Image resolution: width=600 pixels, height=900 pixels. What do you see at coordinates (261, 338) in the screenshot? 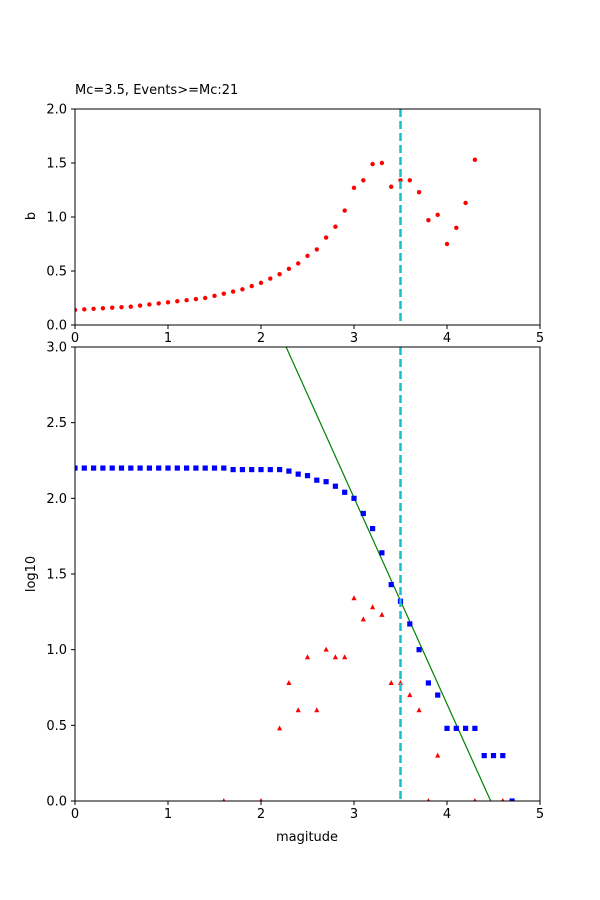
I see `x-tick-label: 2` at bounding box center [261, 338].